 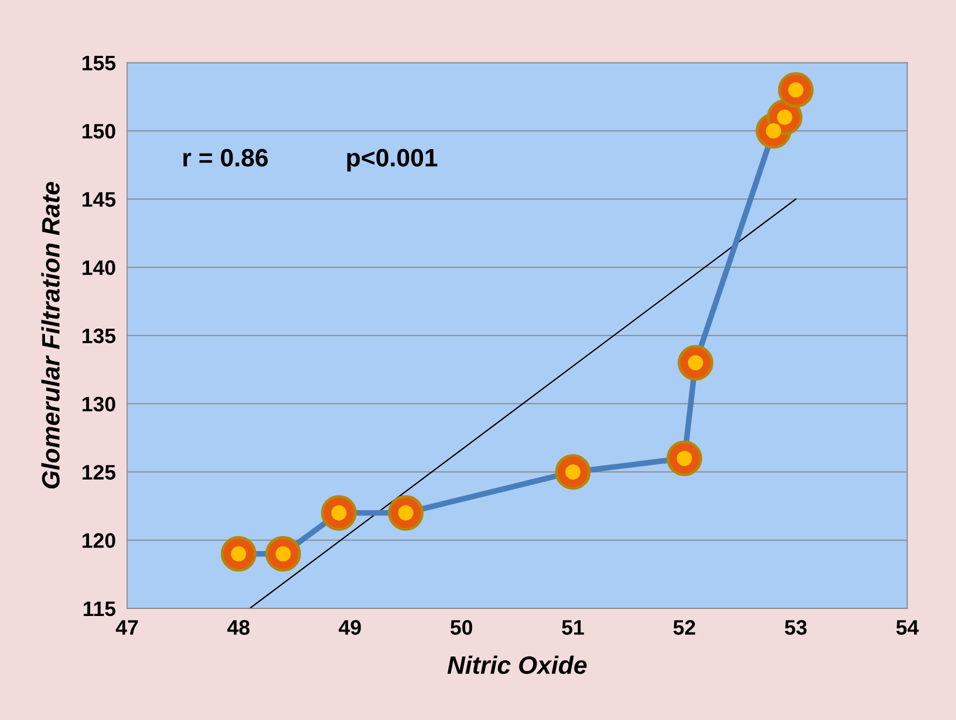 I want to click on x-tick-label: 52, so click(x=684, y=627).